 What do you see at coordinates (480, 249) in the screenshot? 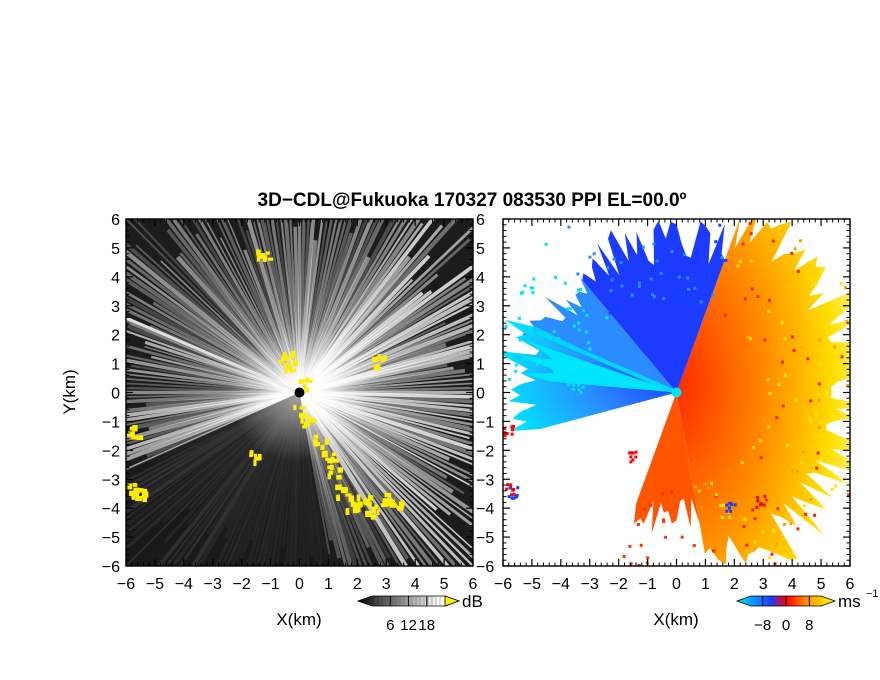
I see `y-tick-label: 5` at bounding box center [480, 249].